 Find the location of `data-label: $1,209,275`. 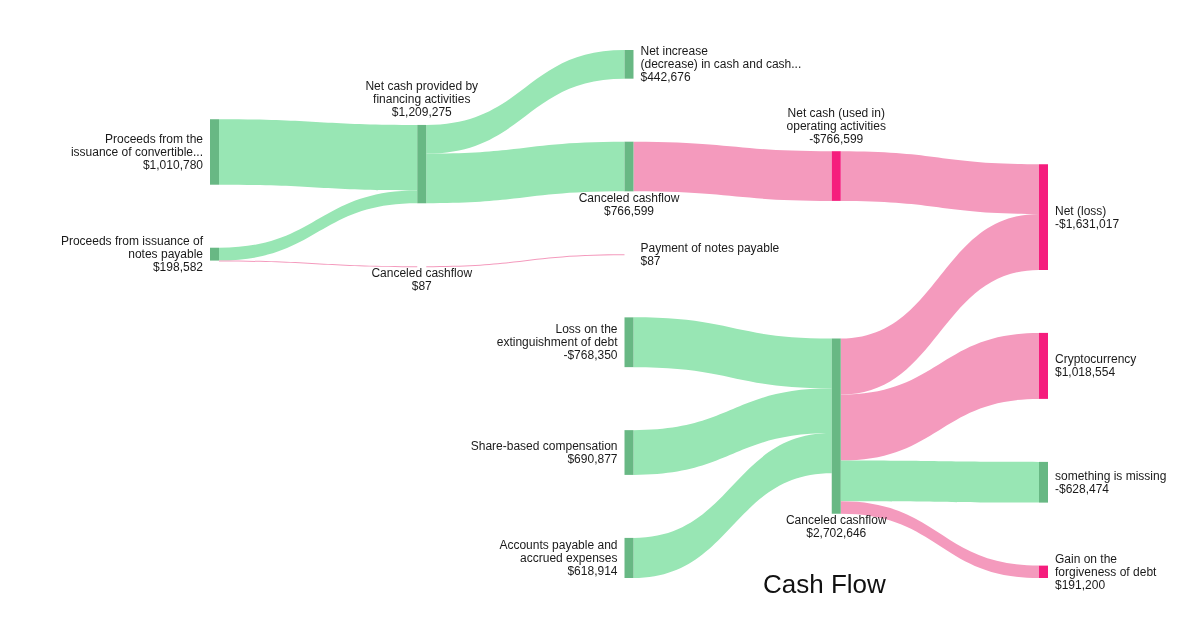

data-label: $1,209,275 is located at coordinates (422, 112).